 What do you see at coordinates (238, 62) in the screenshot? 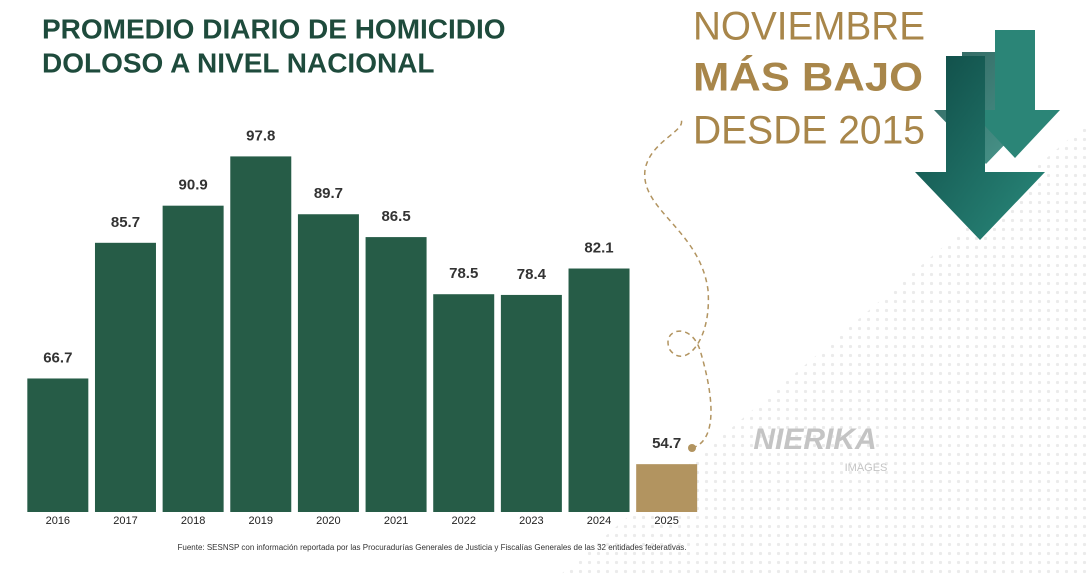
I see `chart-title: DOLOSO A NIVEL NACIONAL` at bounding box center [238, 62].